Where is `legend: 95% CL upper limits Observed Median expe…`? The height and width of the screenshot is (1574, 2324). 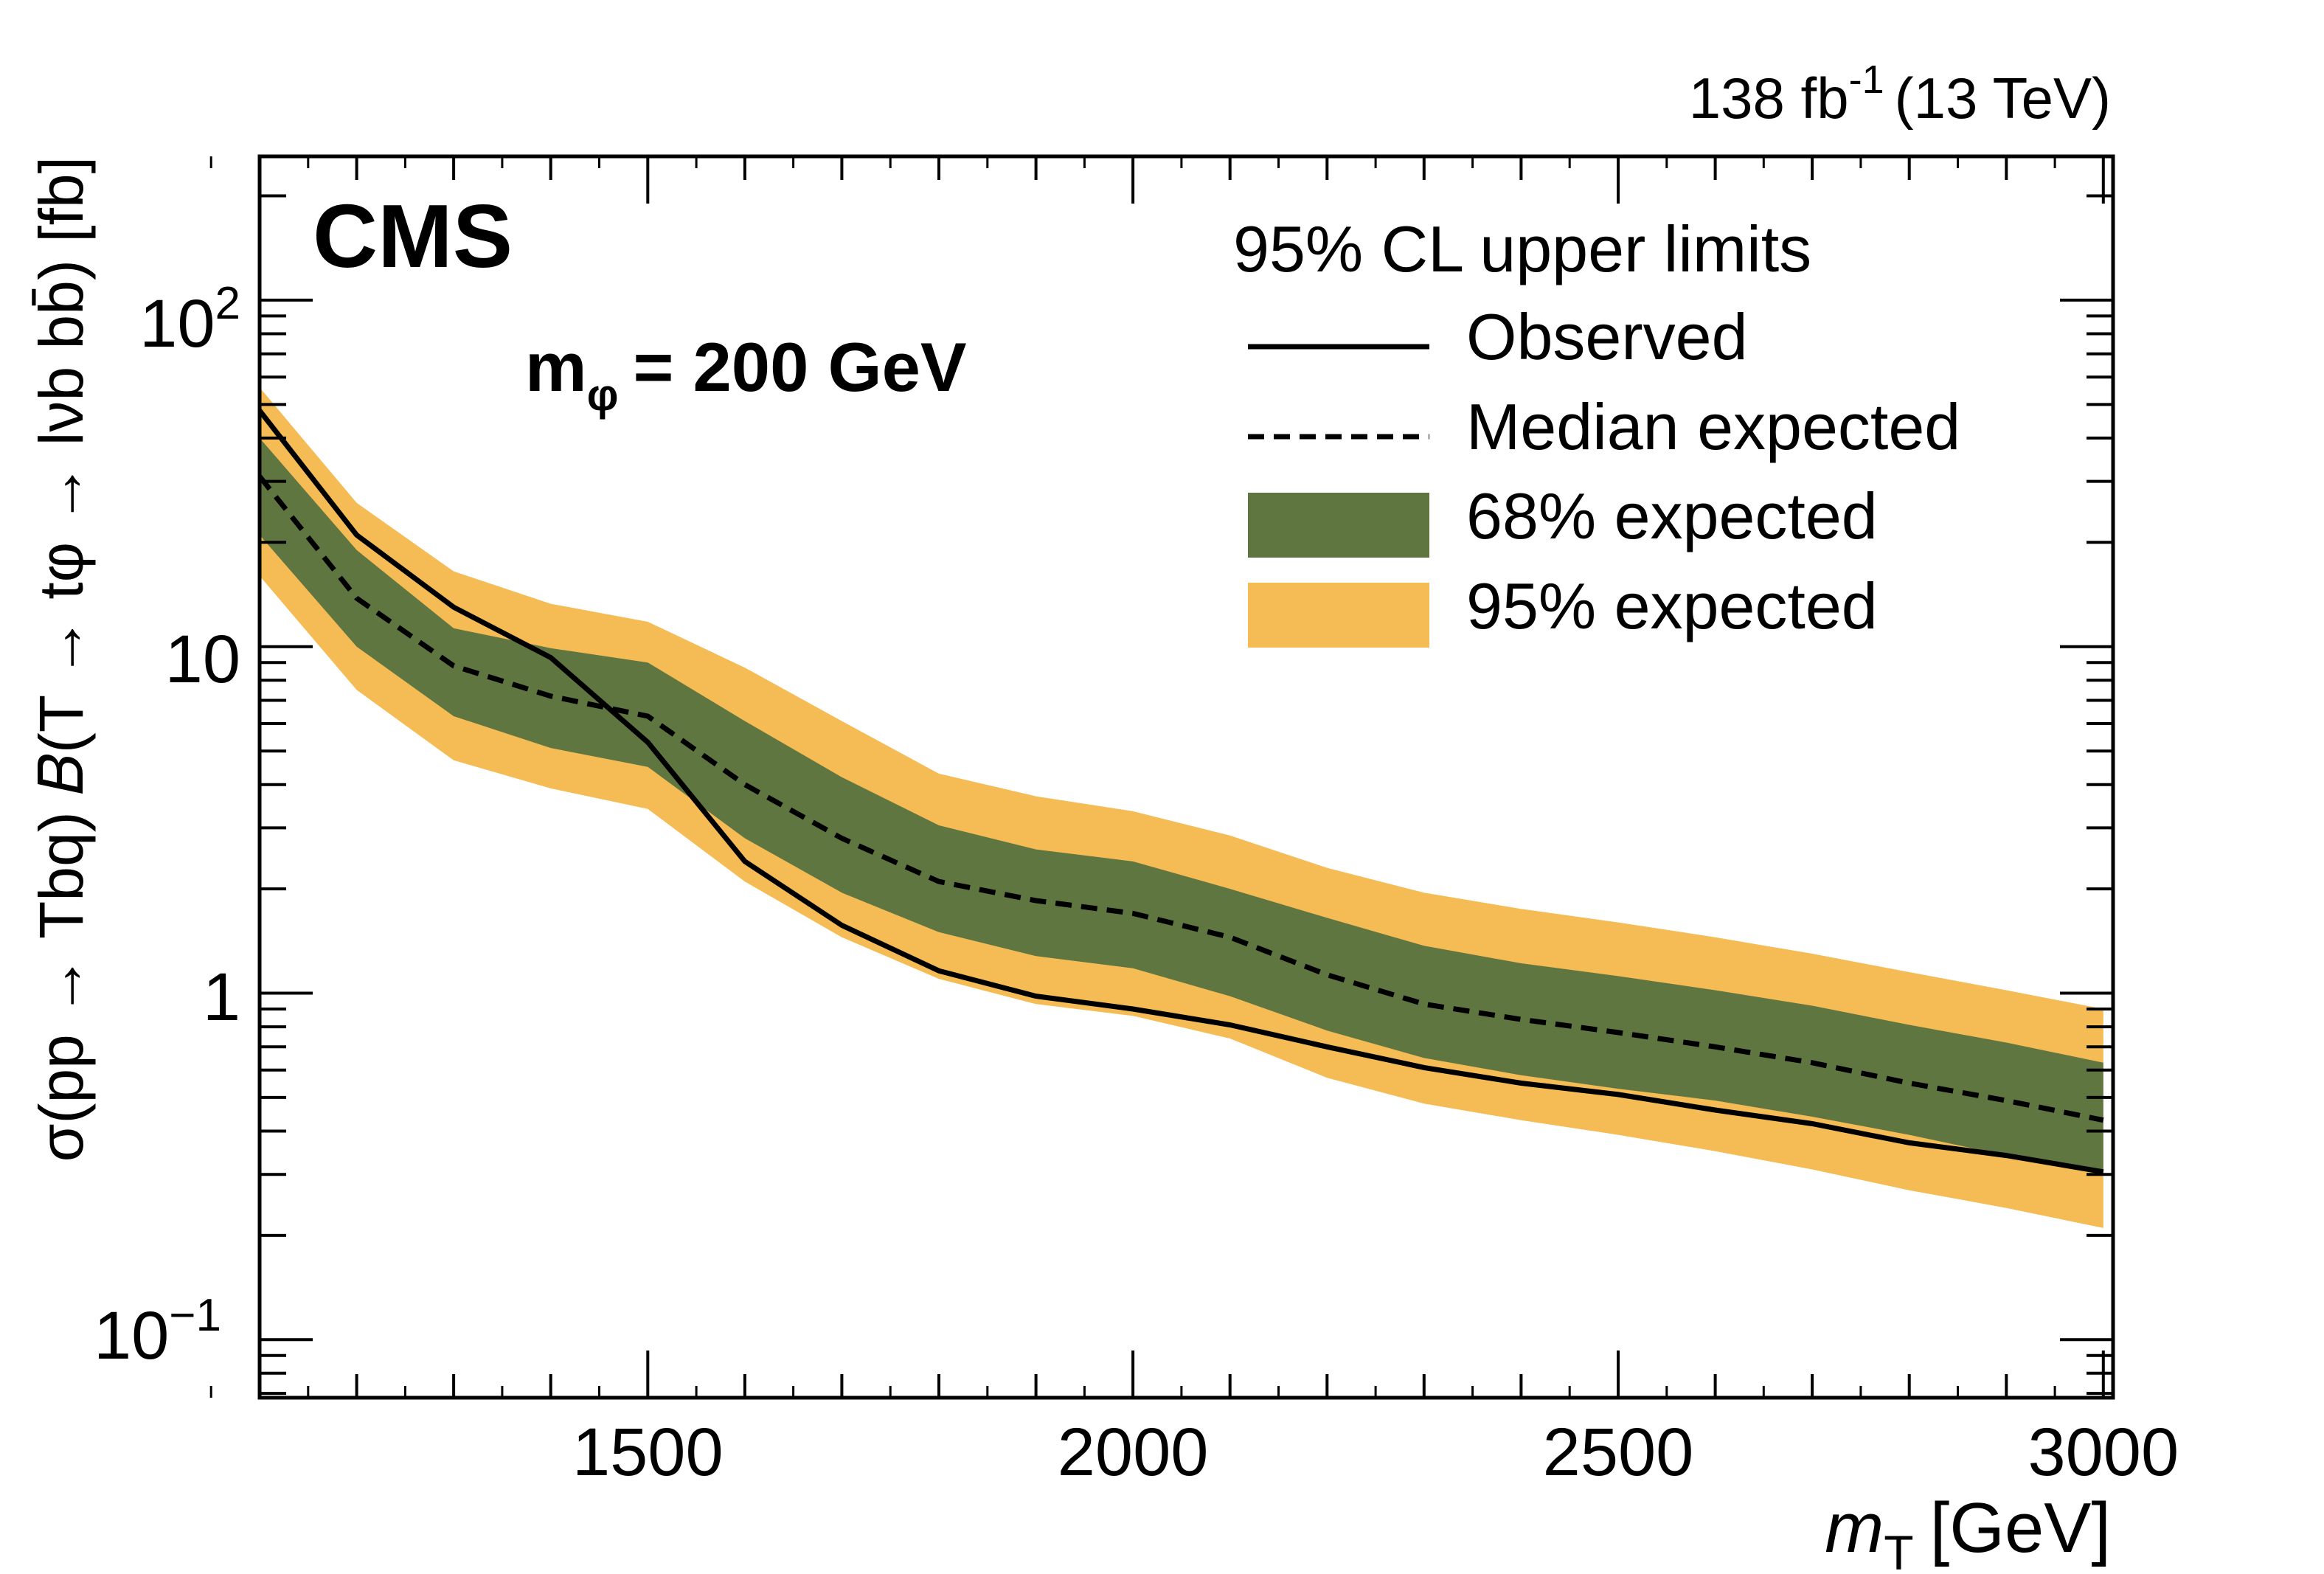 legend: 95% CL upper limits Observed Median expe… is located at coordinates (1596, 430).